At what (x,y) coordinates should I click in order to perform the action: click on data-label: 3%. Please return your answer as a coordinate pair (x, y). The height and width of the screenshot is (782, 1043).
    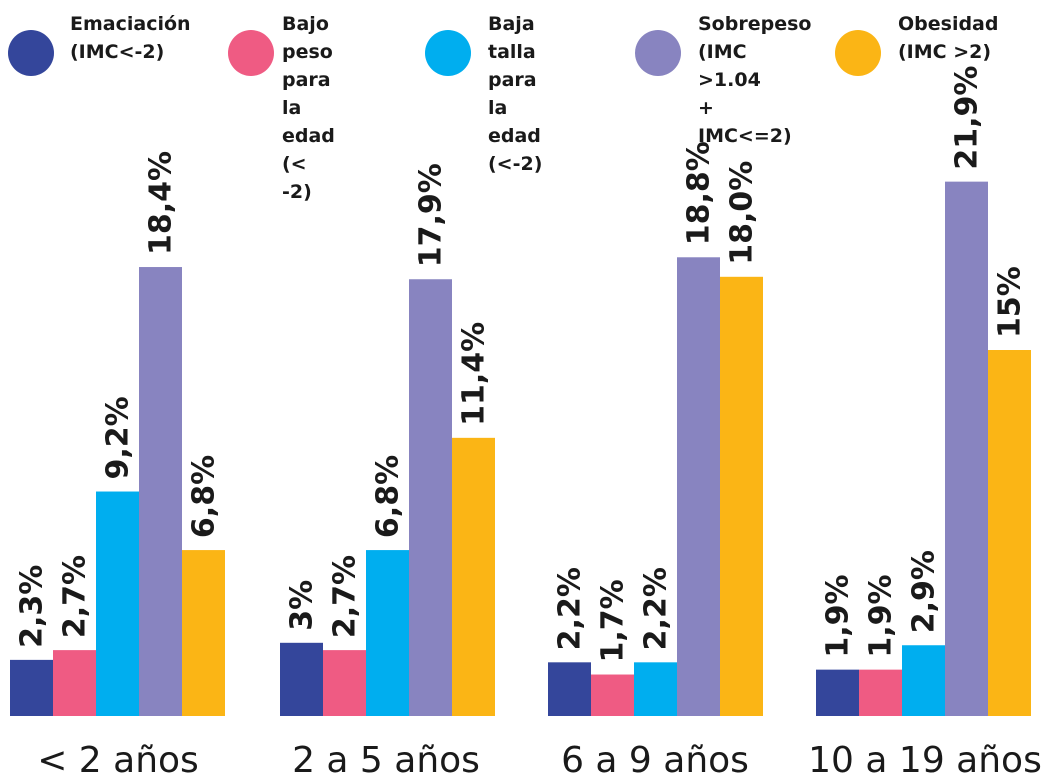
    Looking at the image, I should click on (302, 605).